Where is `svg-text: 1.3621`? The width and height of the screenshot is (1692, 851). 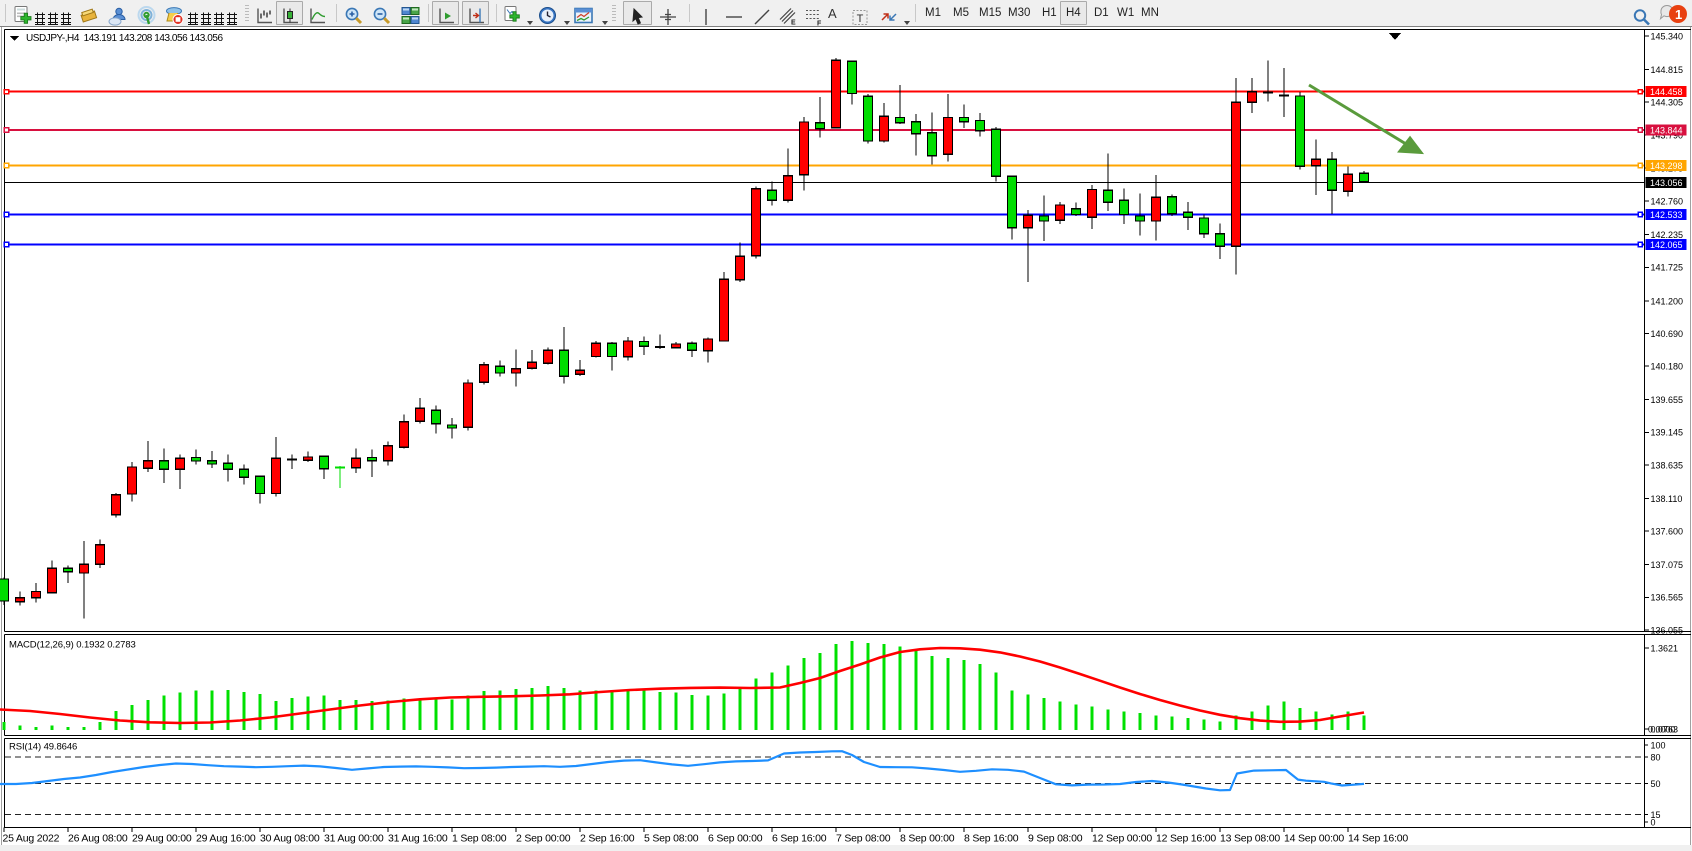 svg-text: 1.3621 is located at coordinates (1665, 648).